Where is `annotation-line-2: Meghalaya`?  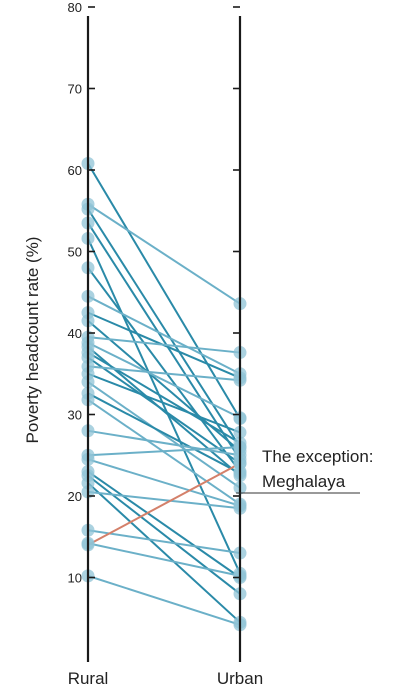
annotation-line-2: Meghalaya is located at coordinates (304, 481).